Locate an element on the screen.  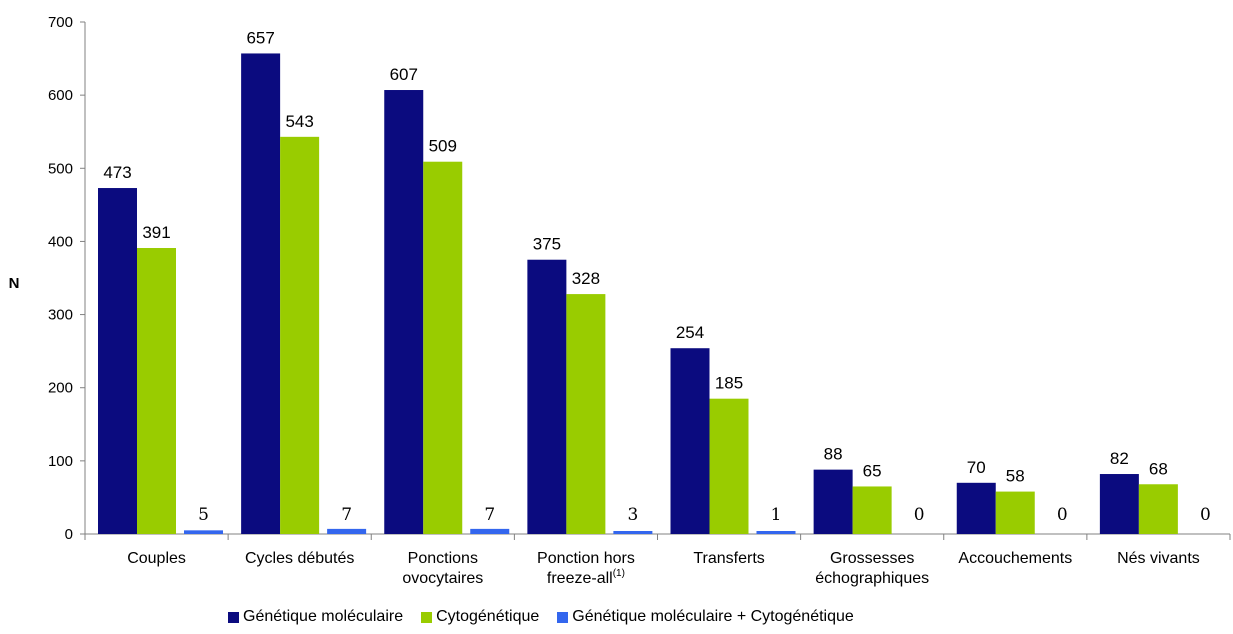
data-label: 509 is located at coordinates (443, 146).